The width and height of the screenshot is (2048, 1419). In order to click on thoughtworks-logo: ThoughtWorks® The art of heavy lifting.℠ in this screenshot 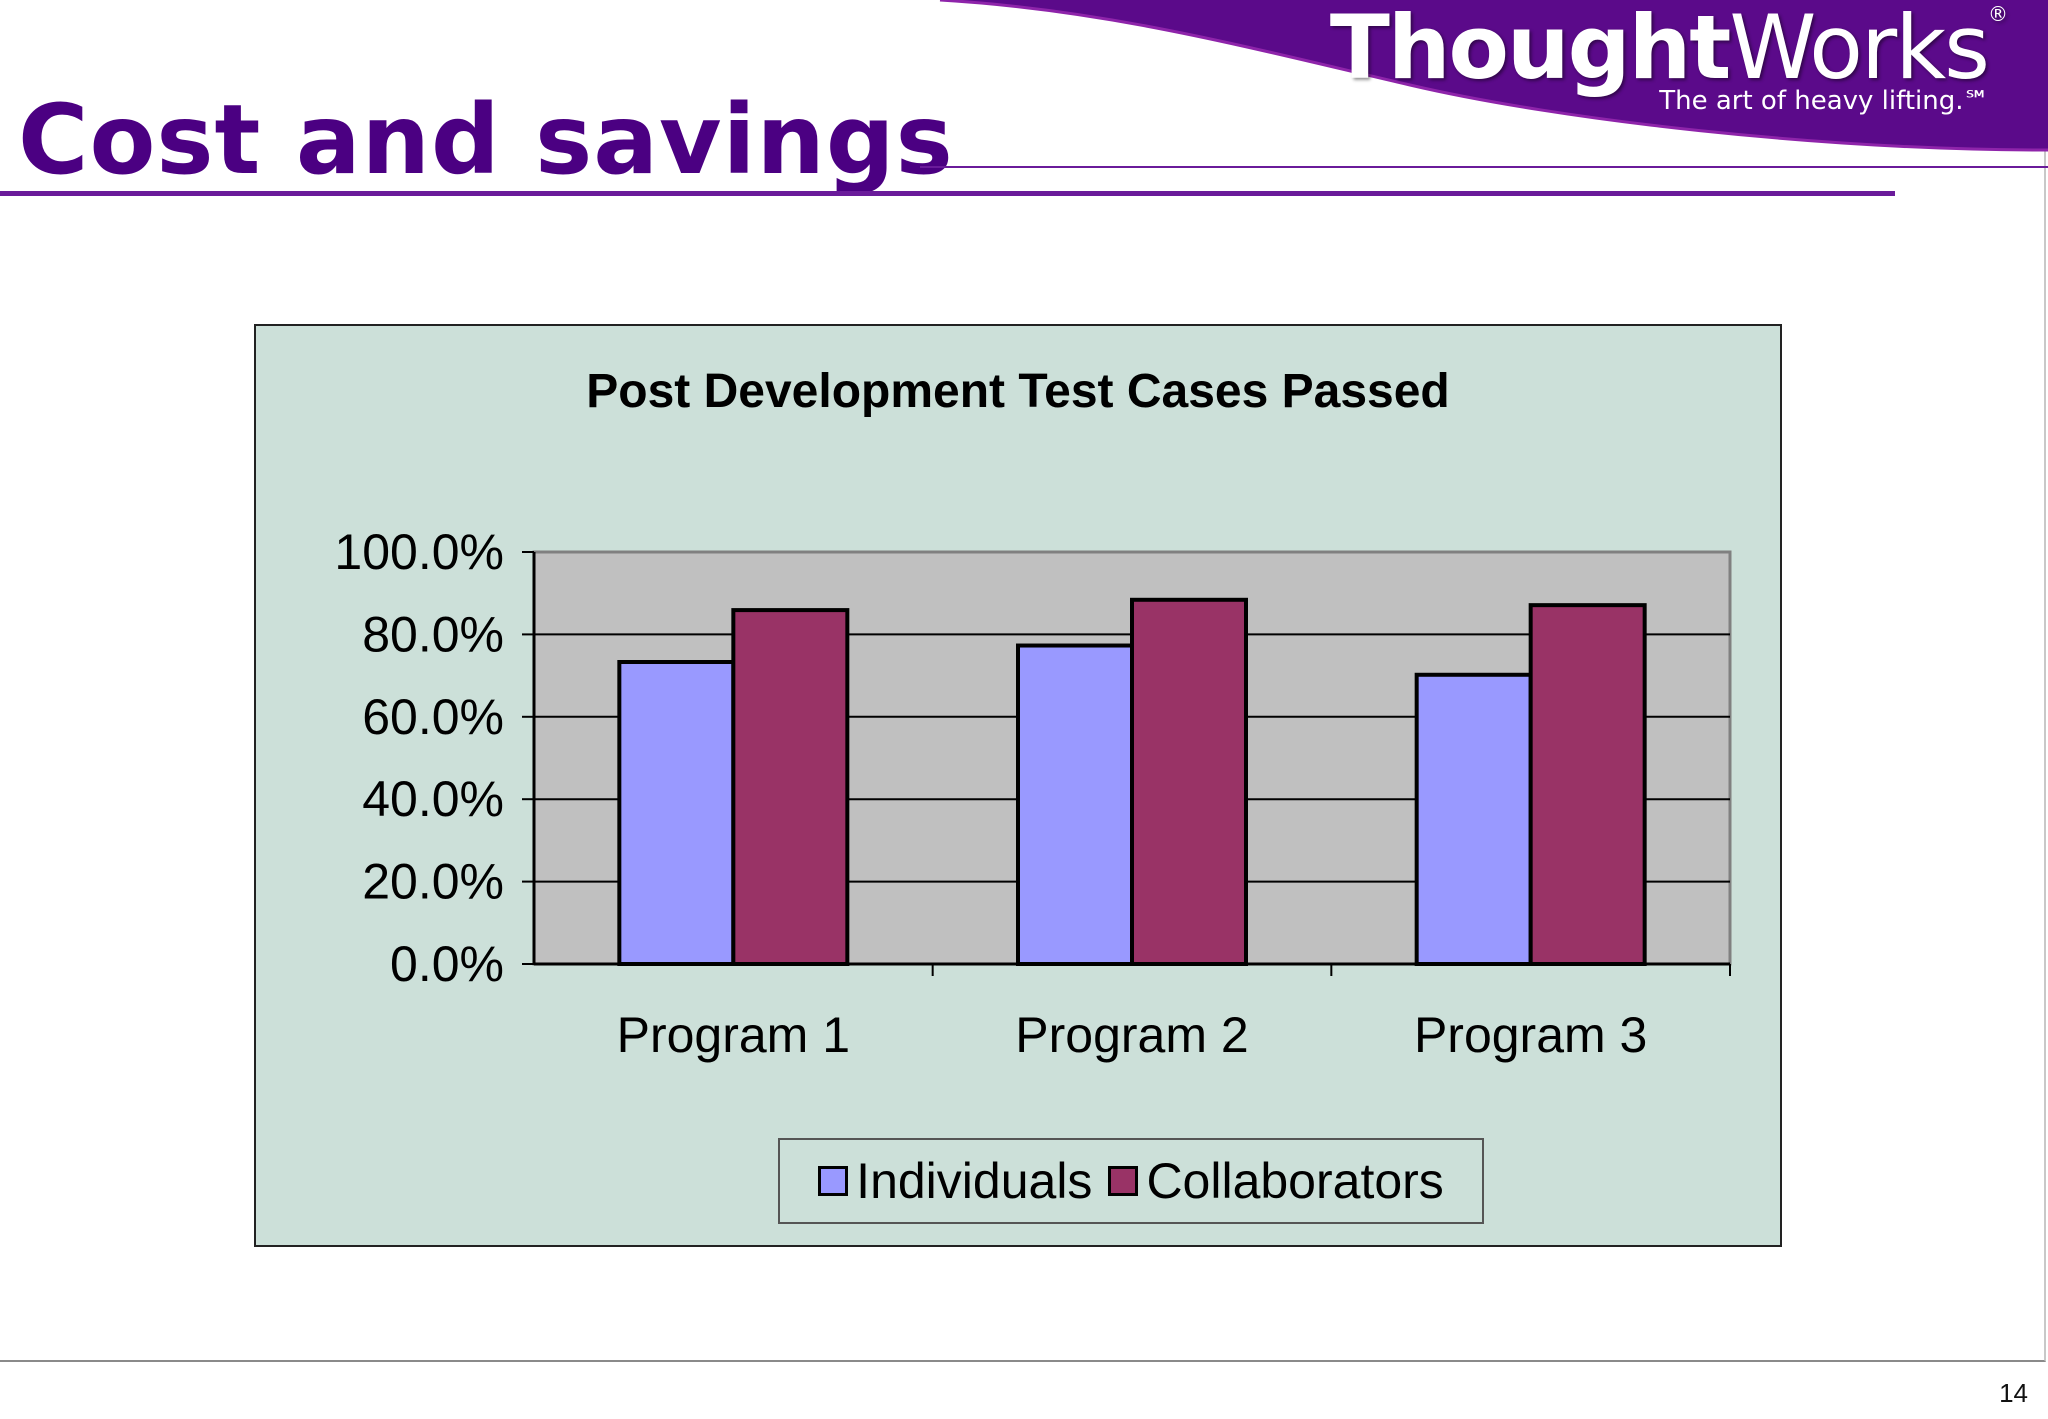, I will do `click(1669, 59)`.